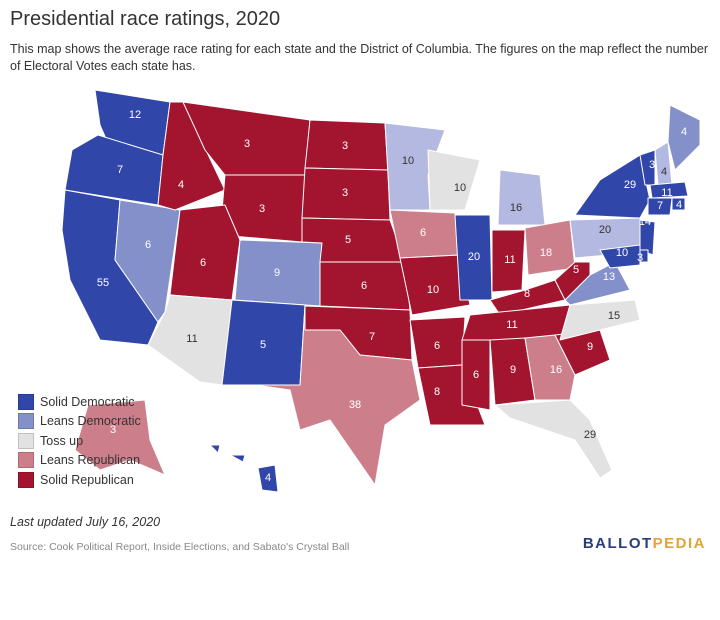 The height and width of the screenshot is (620, 720). What do you see at coordinates (664, 172) in the screenshot?
I see `state-label-nh: 4` at bounding box center [664, 172].